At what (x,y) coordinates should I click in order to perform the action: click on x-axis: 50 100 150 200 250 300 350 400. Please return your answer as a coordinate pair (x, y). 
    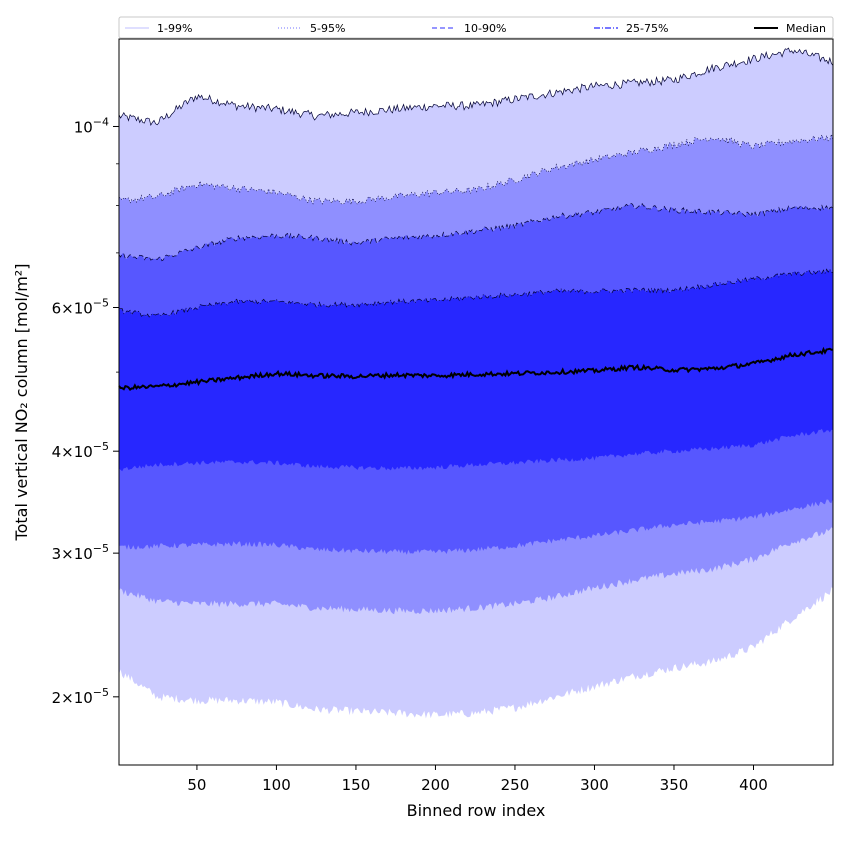
    Looking at the image, I should click on (477, 779).